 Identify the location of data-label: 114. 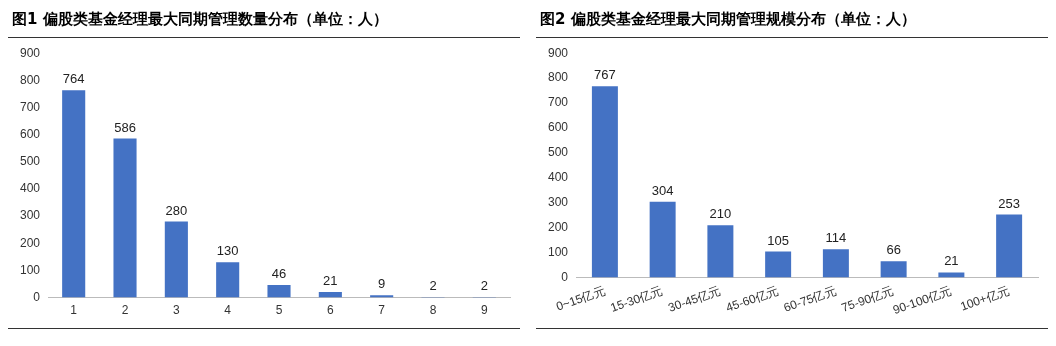
(836, 238).